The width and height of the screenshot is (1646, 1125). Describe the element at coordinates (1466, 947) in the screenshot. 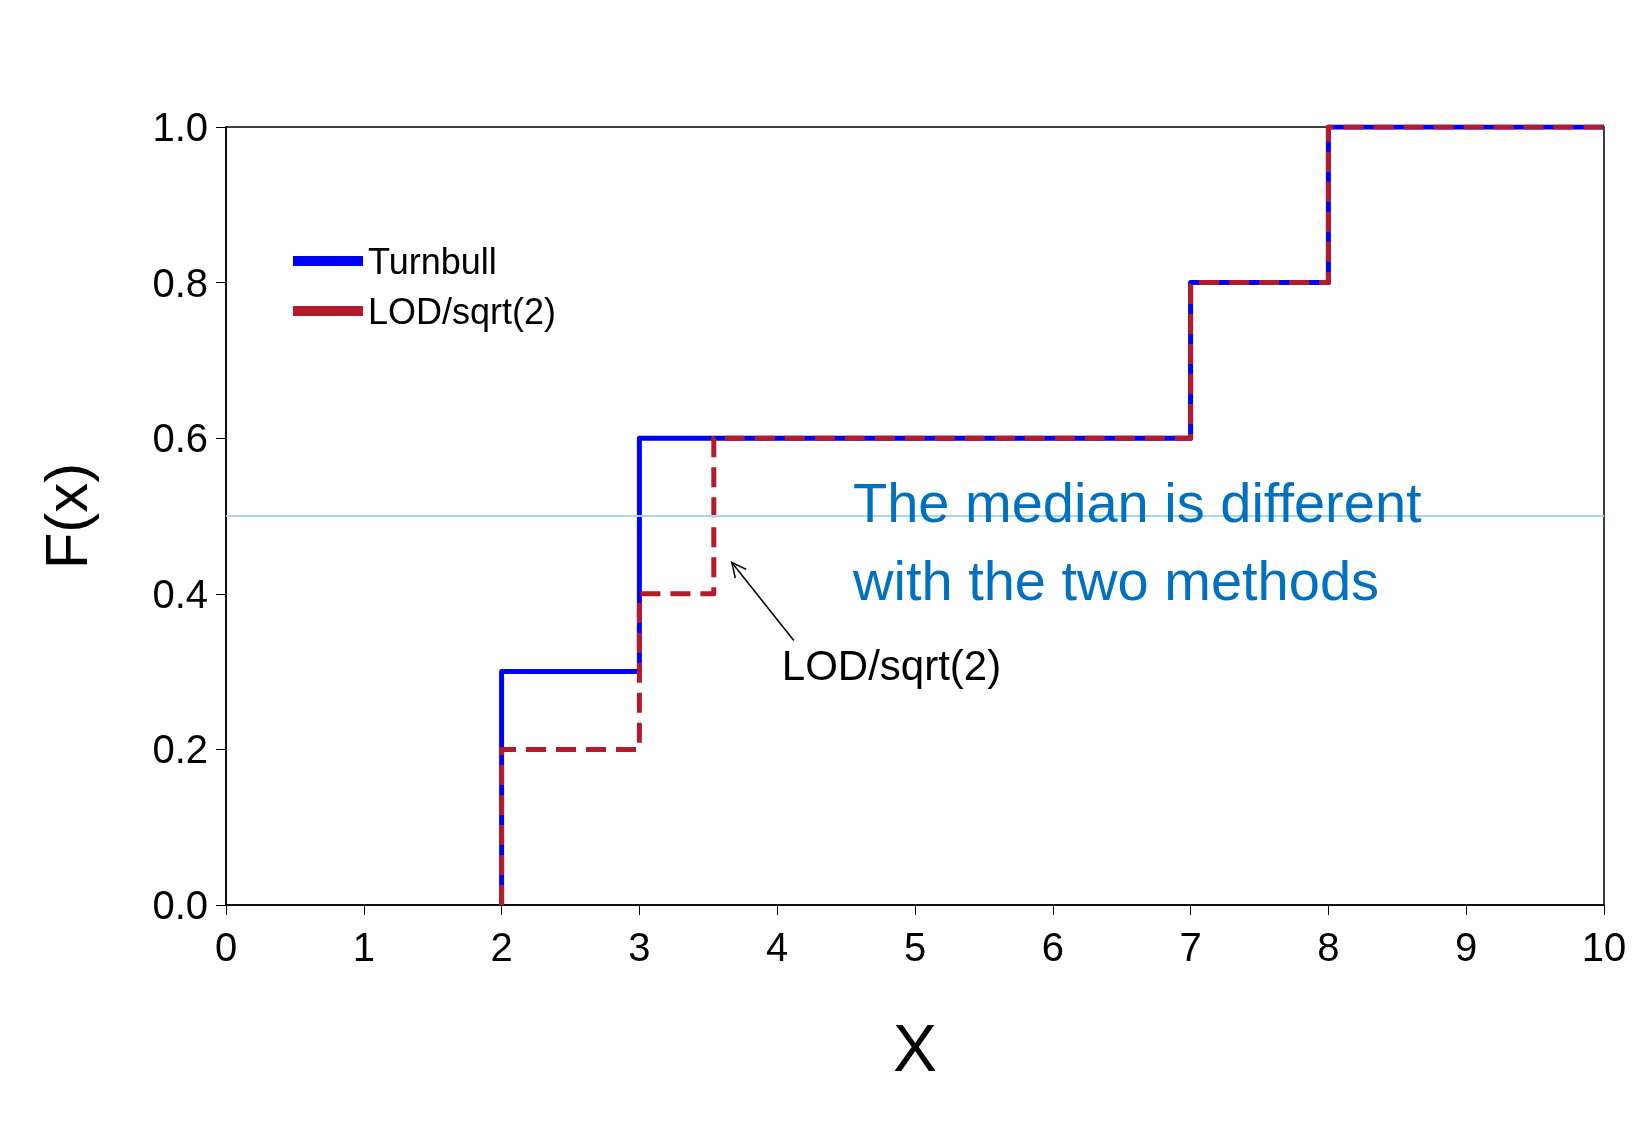

I see `x-tick-label: 9` at that location.